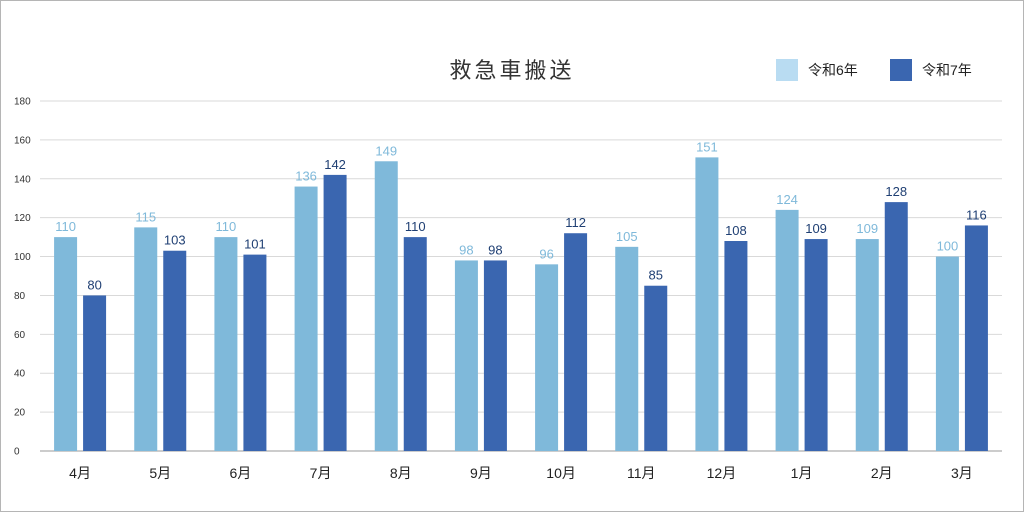  Describe the element at coordinates (335, 164) in the screenshot. I see `data-label-series-2: 142` at that location.